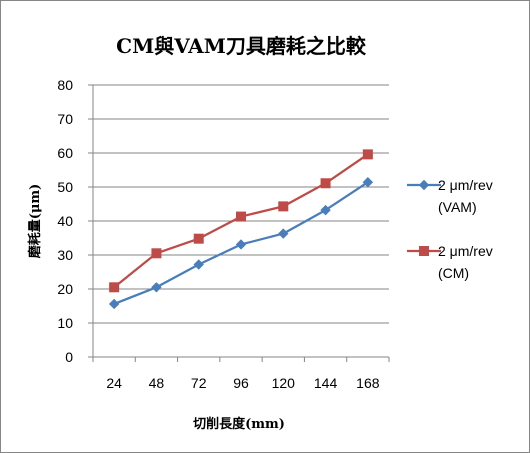 This screenshot has height=453, width=530. Describe the element at coordinates (199, 383) in the screenshot. I see `x-tick-label: 72` at that location.